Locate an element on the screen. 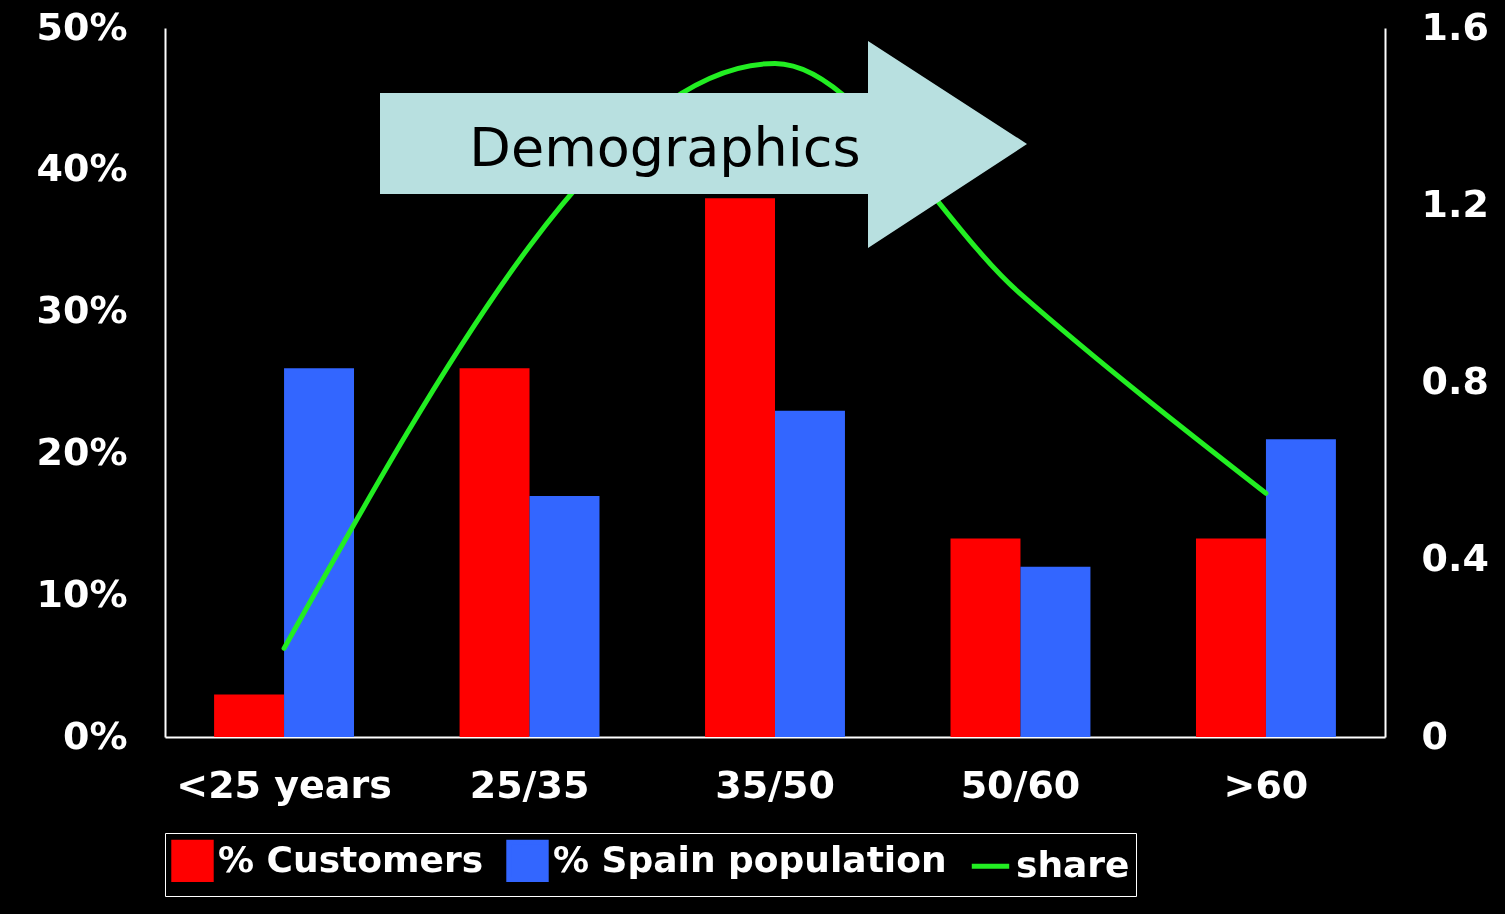 The height and width of the screenshot is (914, 1505). y-tick-label: 30% is located at coordinates (82, 310).